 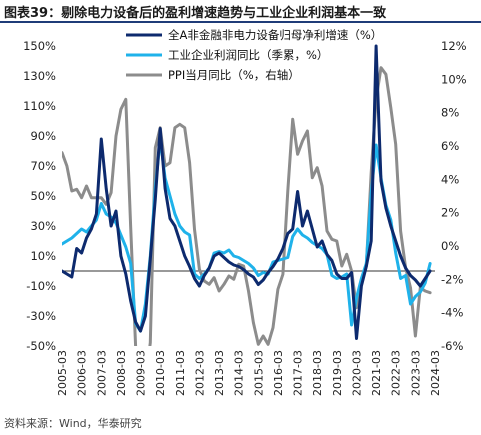 What do you see at coordinates (43, 166) in the screenshot?
I see `left-tick-label: 70%` at bounding box center [43, 166].